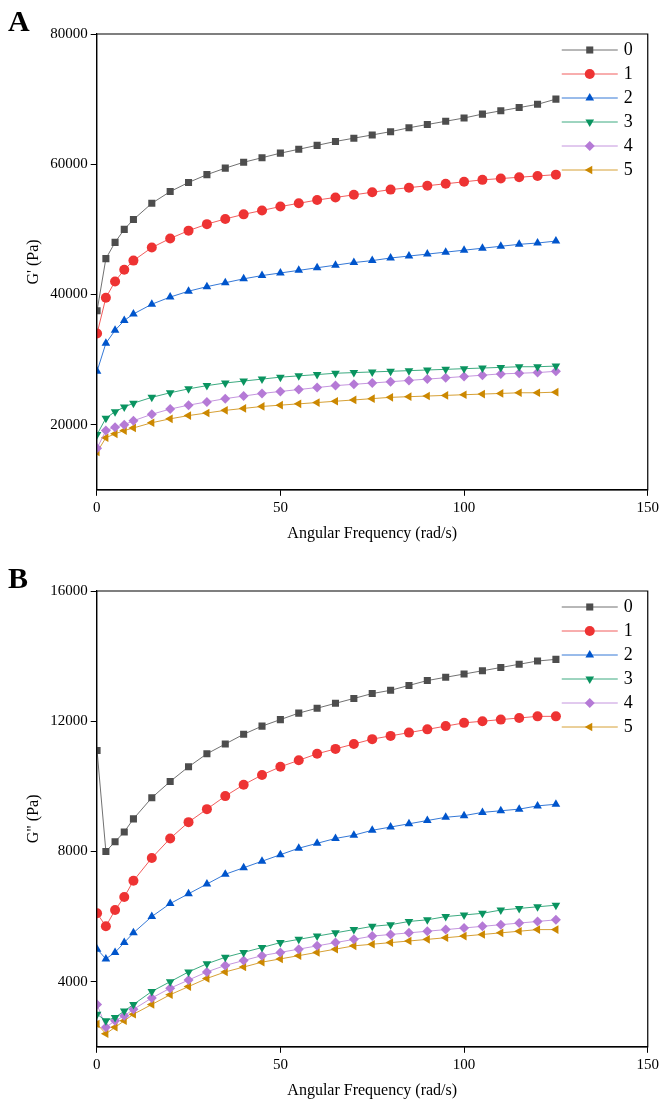 This screenshot has height=1114, width=662. I want to click on y-tick-label: 8000, so click(72, 850).